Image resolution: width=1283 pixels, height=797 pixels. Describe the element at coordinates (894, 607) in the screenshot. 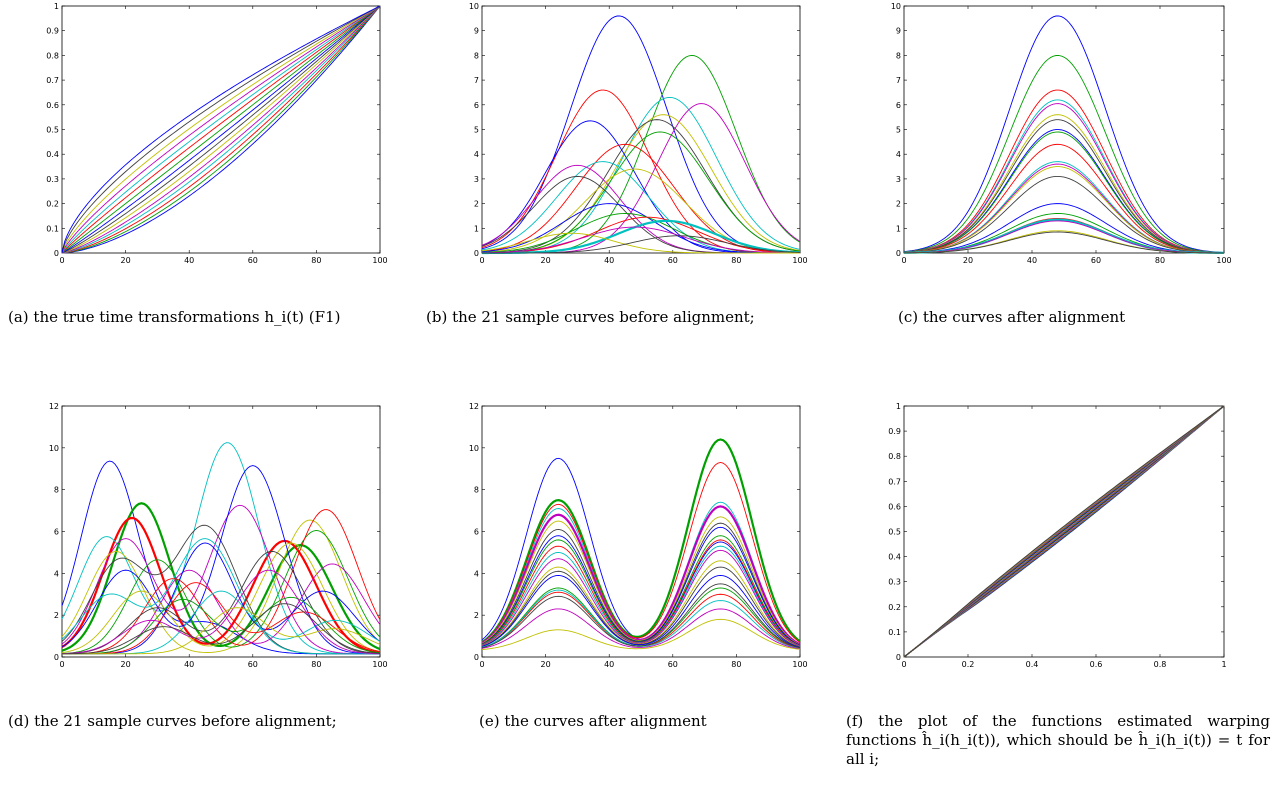

I see `y-tick-label: 0.2` at that location.